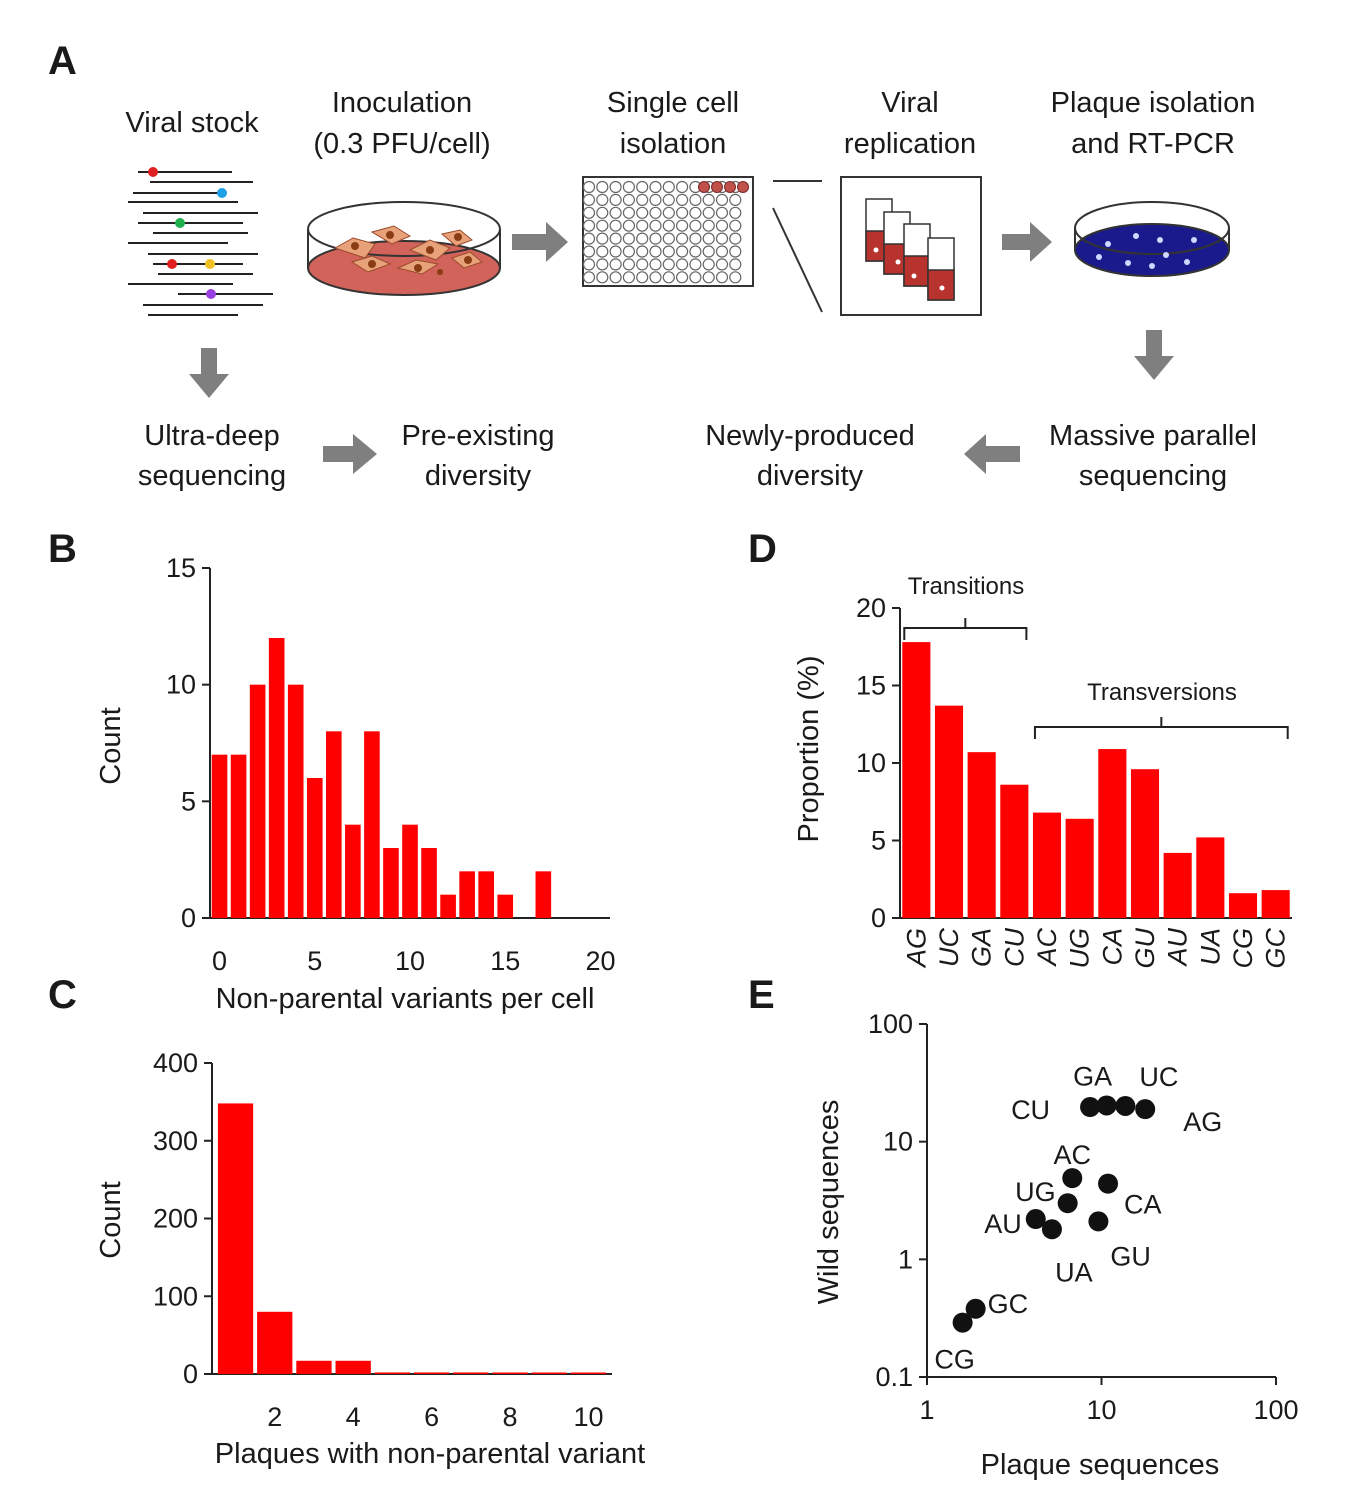 The image size is (1363, 1487). What do you see at coordinates (898, 1142) in the screenshot?
I see `panel-e-ytick-label: 10` at bounding box center [898, 1142].